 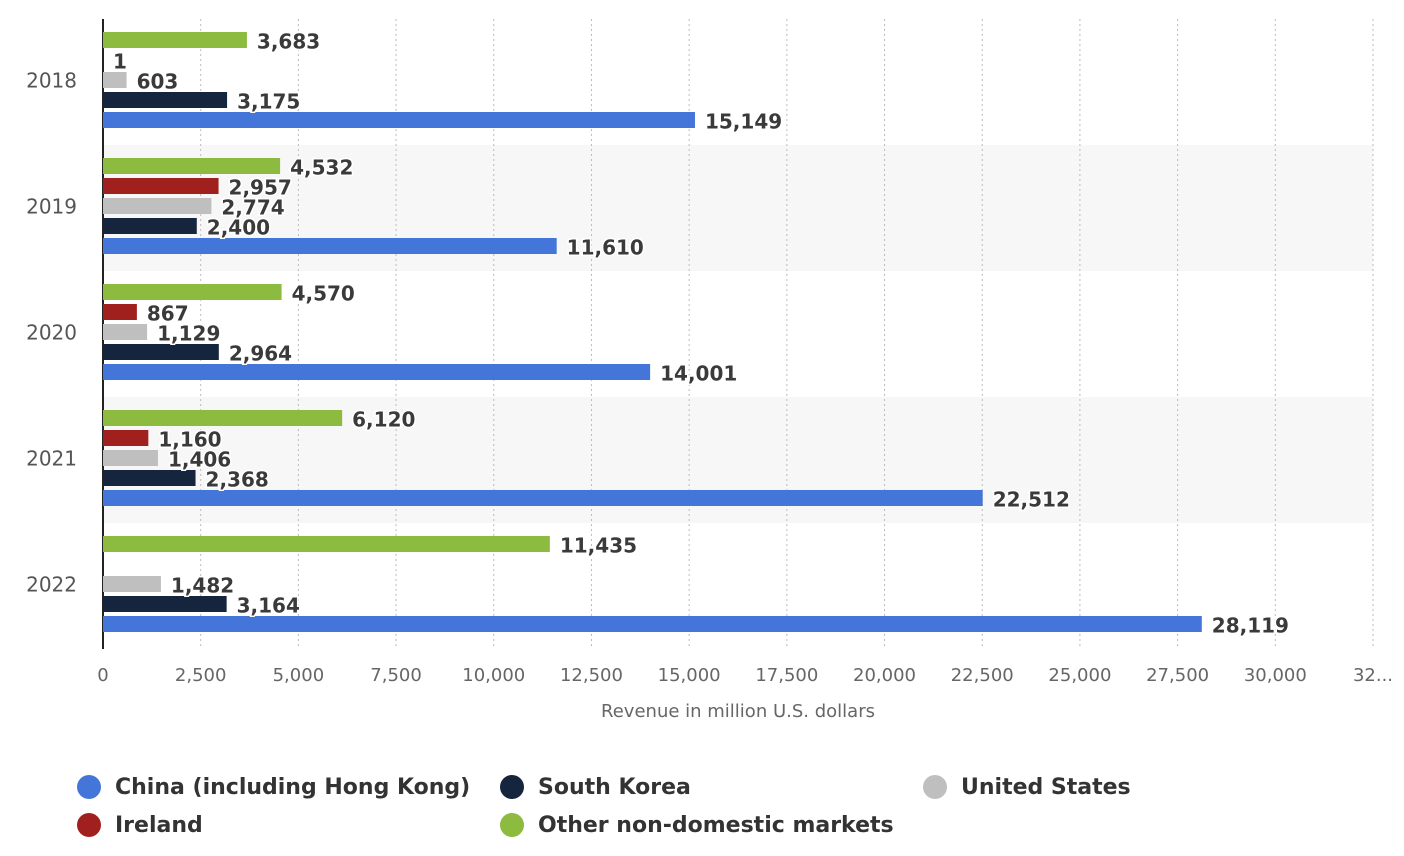 I want to click on y-tick-label: 2020, so click(x=51, y=333).